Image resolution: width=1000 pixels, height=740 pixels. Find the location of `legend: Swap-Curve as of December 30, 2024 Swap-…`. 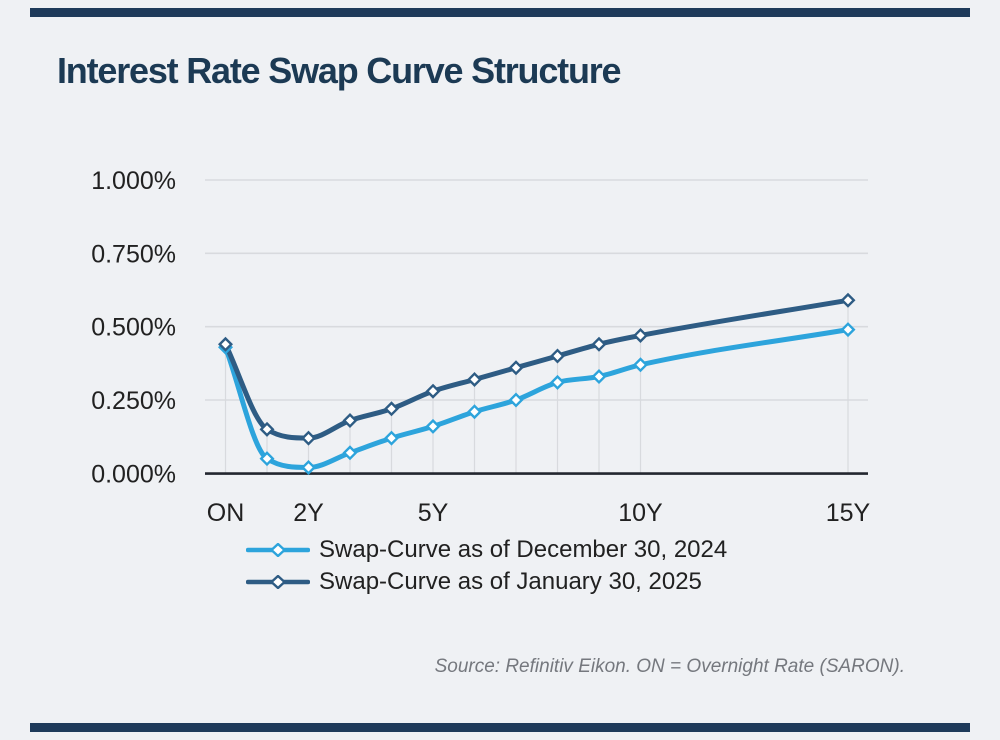

legend: Swap-Curve as of December 30, 2024 Swap-… is located at coordinates (486, 566).